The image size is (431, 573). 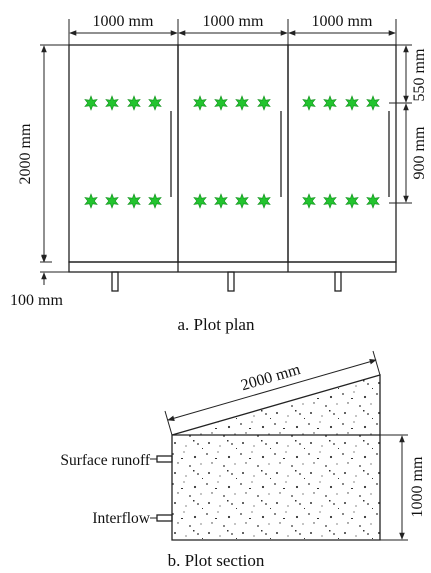 What do you see at coordinates (121, 518) in the screenshot?
I see `interflow-label: Interflow` at bounding box center [121, 518].